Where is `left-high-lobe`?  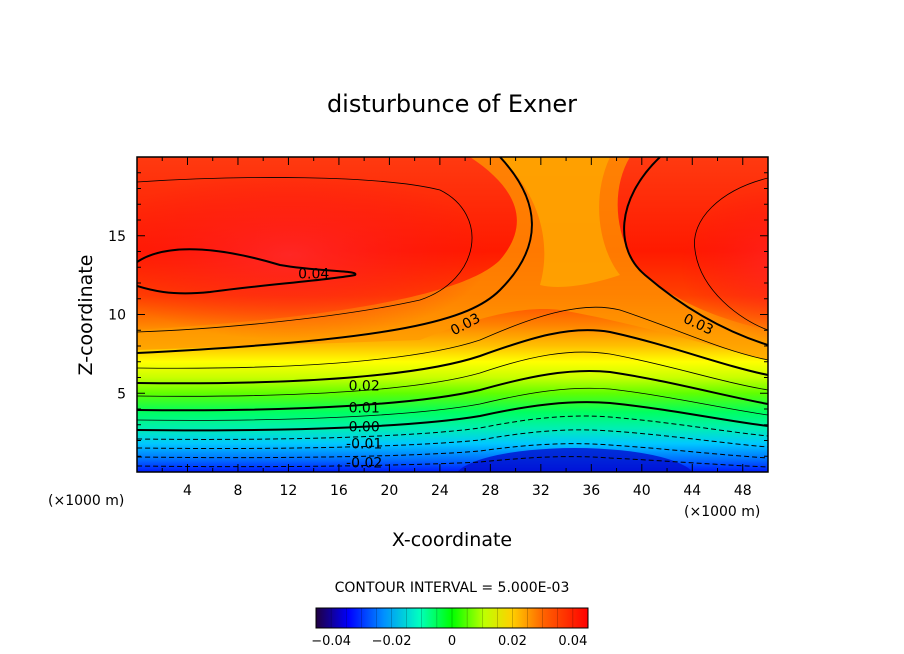 left-high-lobe is located at coordinates (313, 255).